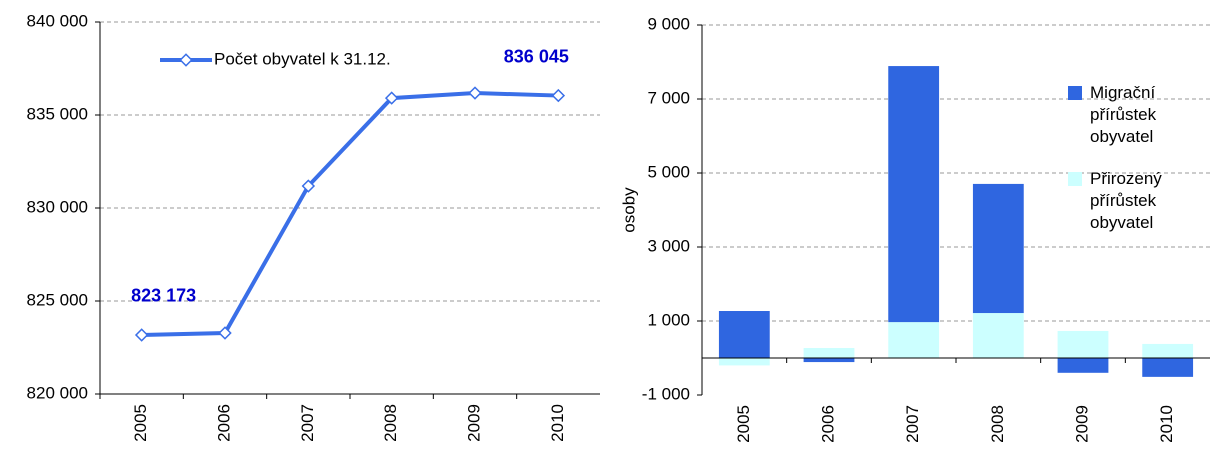 Image resolution: width=1211 pixels, height=461 pixels. I want to click on legend-label: Počet obyvatel k 31.12., so click(302, 58).